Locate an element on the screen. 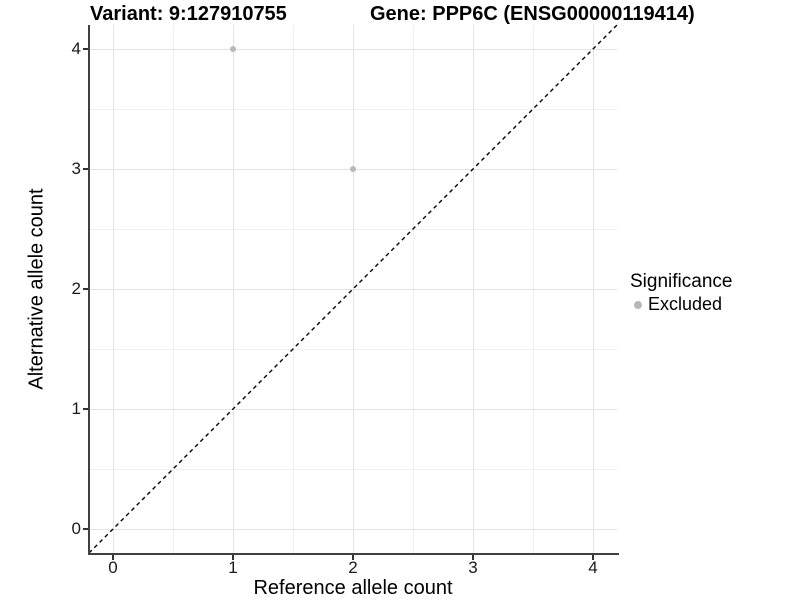  legend-entry-label: Excluded is located at coordinates (685, 304).